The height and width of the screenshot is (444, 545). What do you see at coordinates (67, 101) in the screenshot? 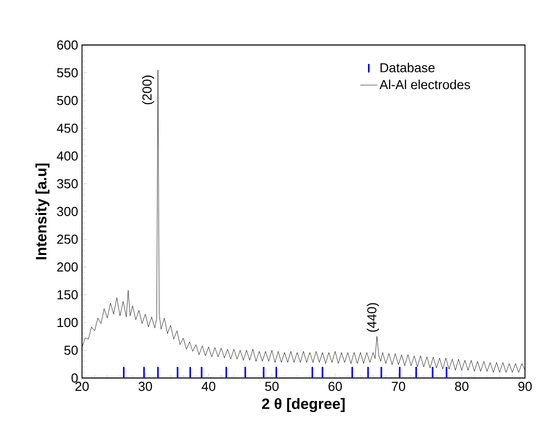
I see `y-tick-label: 500` at bounding box center [67, 101].